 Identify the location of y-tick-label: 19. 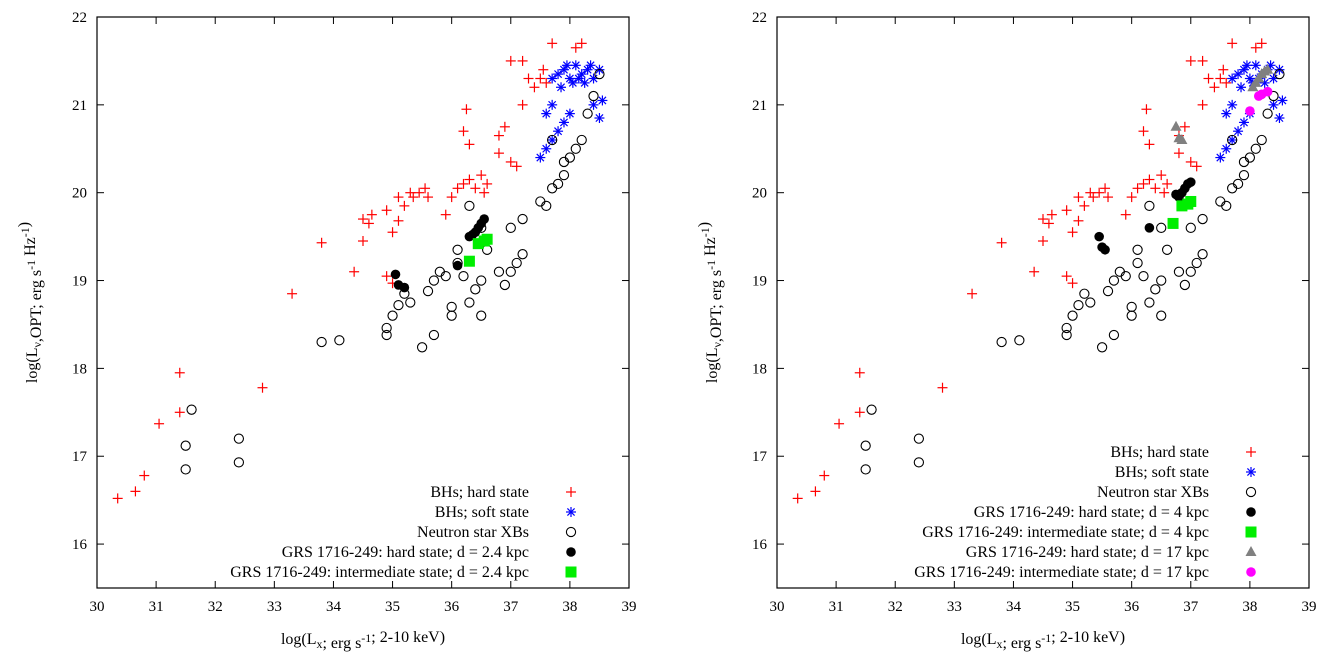
(79, 282).